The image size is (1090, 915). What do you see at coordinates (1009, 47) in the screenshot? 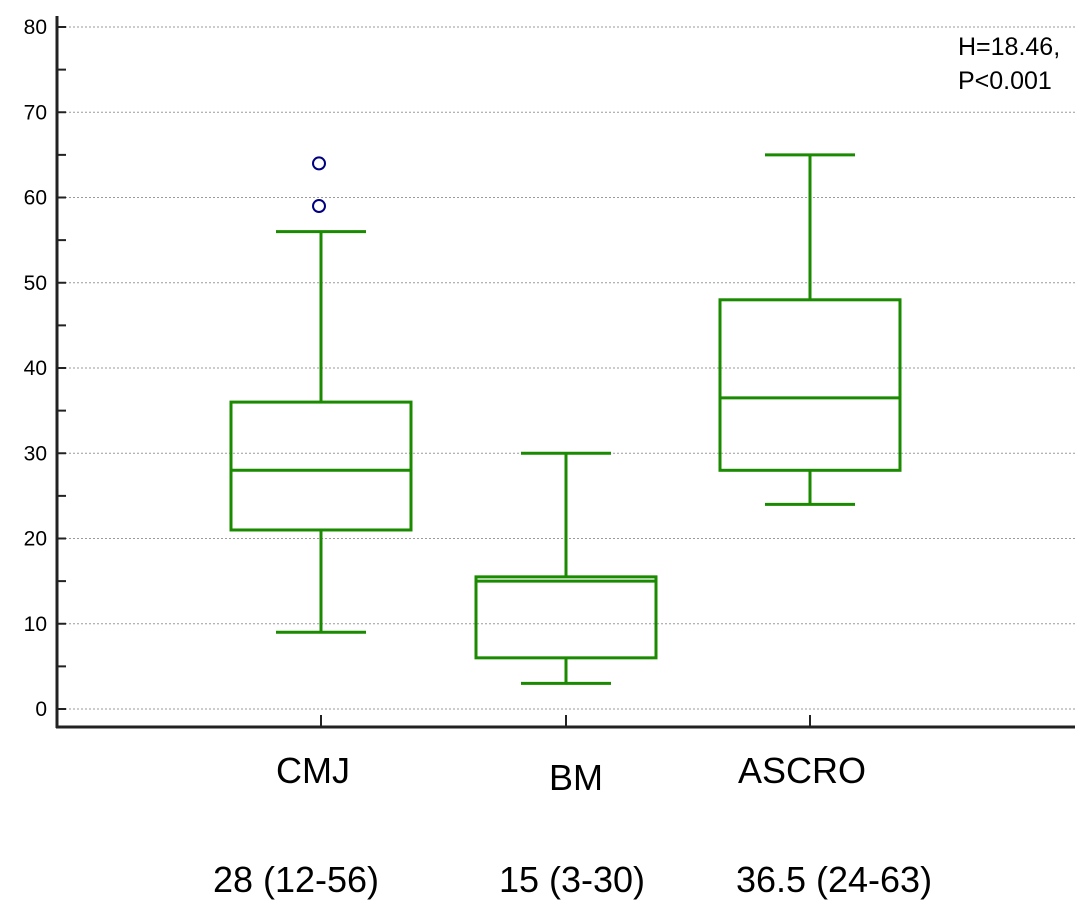
I see `stat-annotation: H=18.46,` at bounding box center [1009, 47].